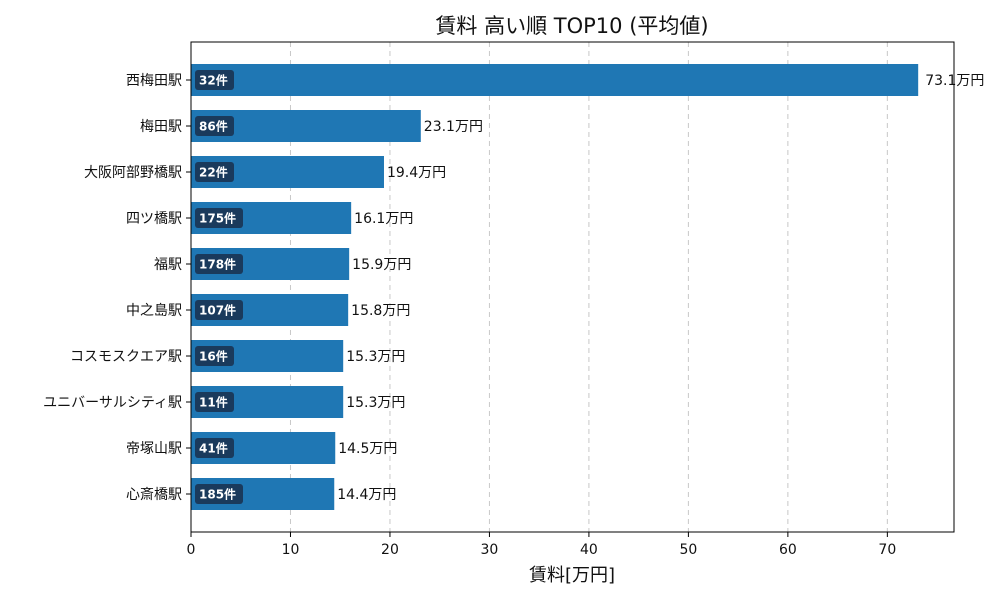 This screenshot has width=1000, height=600. What do you see at coordinates (383, 219) in the screenshot?
I see `value-label: 16.1万円` at bounding box center [383, 219].